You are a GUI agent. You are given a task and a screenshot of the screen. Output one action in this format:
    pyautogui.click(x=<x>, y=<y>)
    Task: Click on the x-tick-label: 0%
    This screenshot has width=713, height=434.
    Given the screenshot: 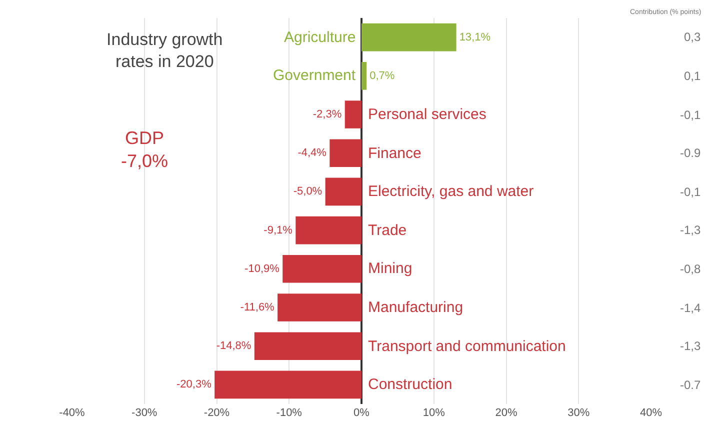 What is the action you would take?
    pyautogui.click(x=362, y=413)
    